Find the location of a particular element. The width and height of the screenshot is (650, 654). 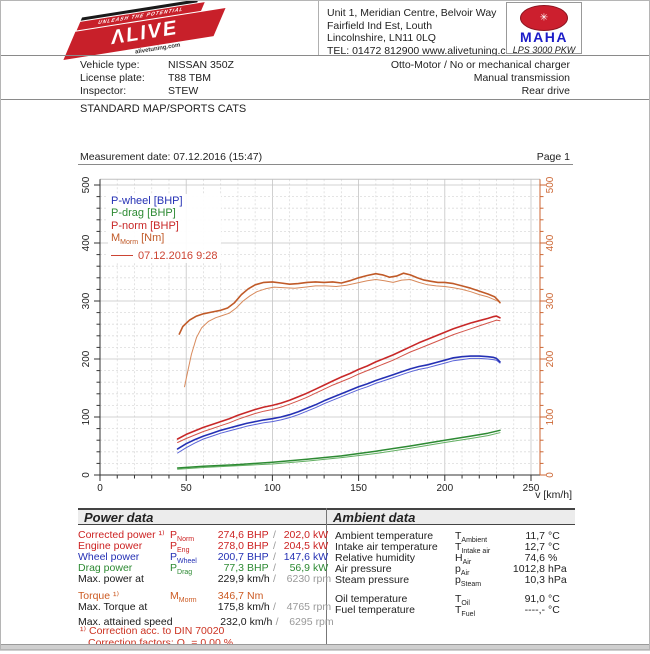

table-divider is located at coordinates (326, 576).